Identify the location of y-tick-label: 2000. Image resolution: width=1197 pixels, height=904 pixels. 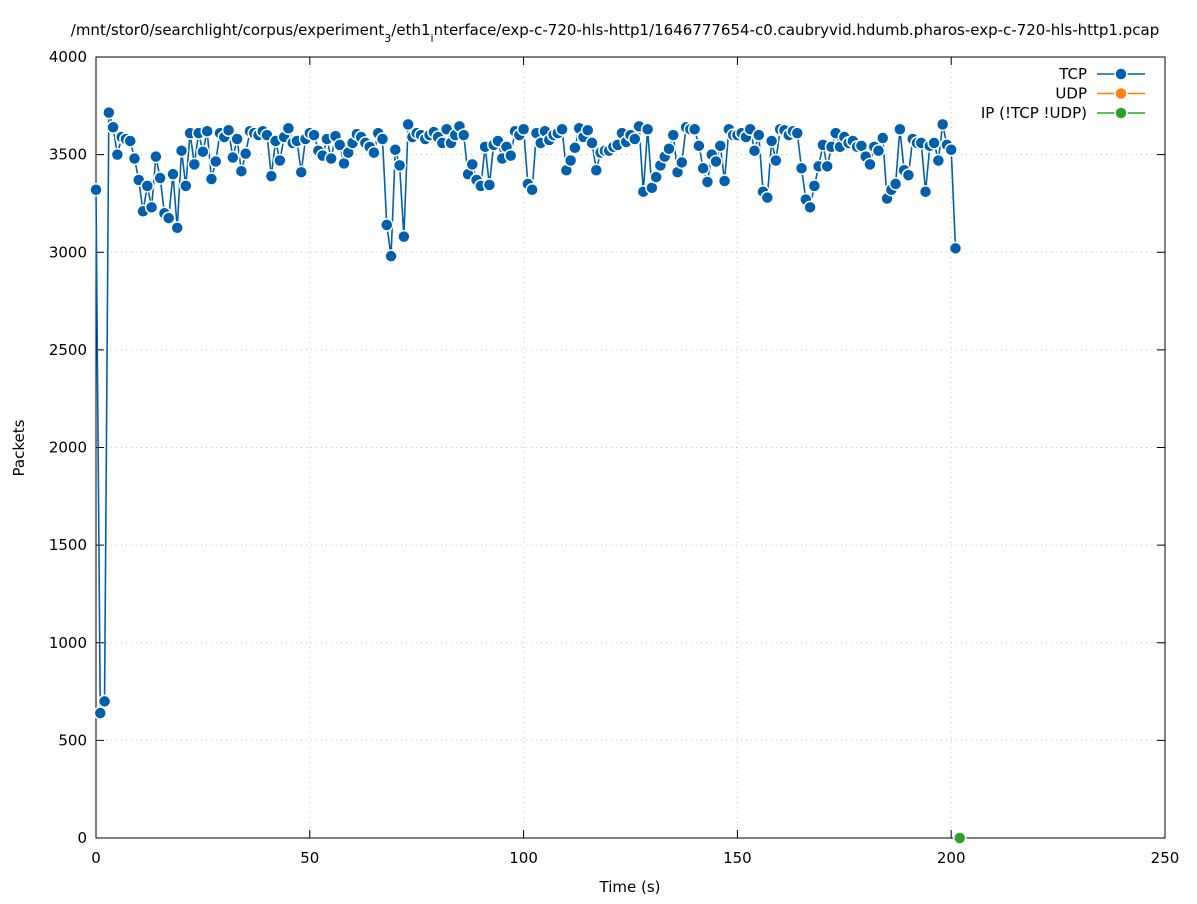
(68, 448).